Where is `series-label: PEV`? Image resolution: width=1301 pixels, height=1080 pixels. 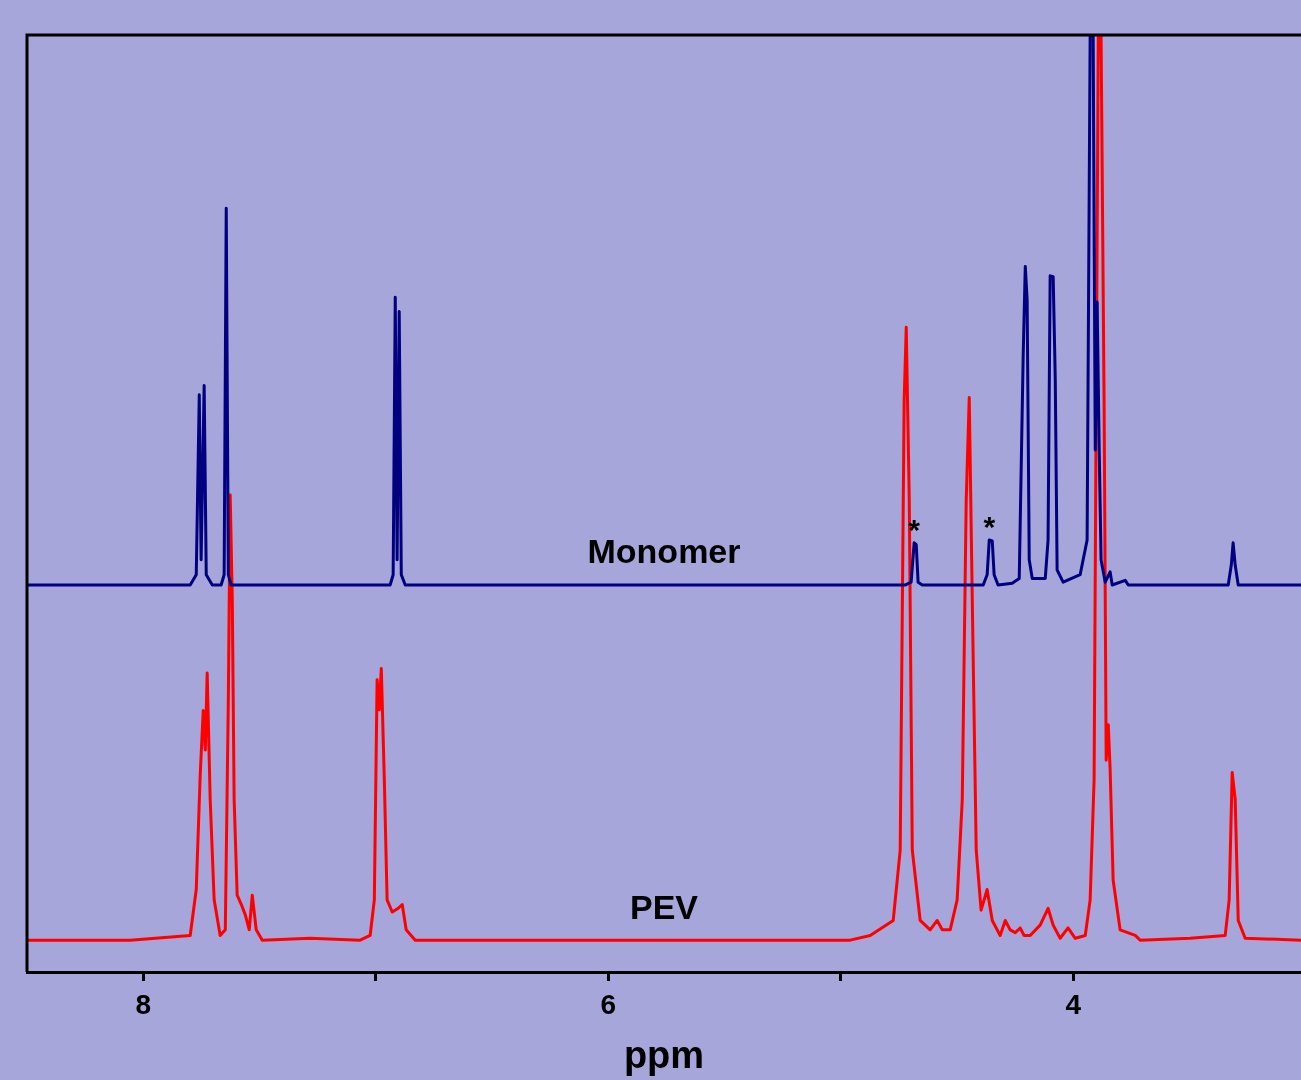
series-label: PEV is located at coordinates (664, 906).